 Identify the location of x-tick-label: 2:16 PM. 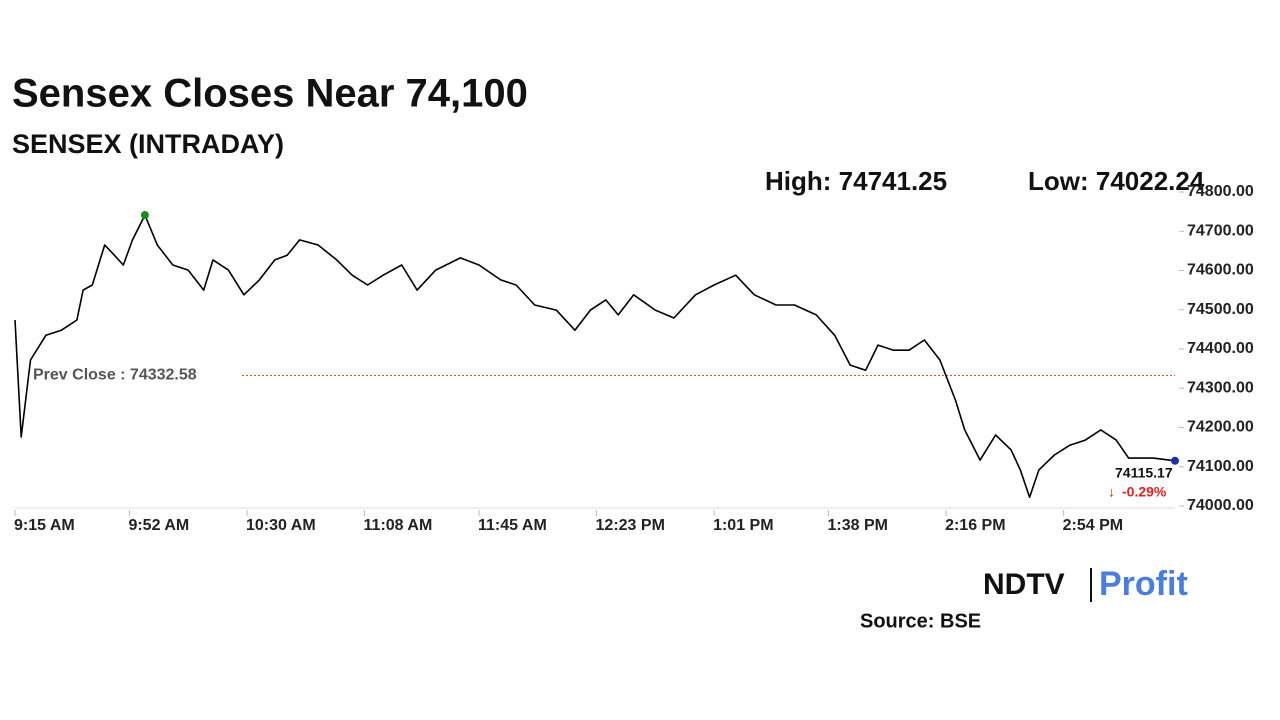
(975, 525).